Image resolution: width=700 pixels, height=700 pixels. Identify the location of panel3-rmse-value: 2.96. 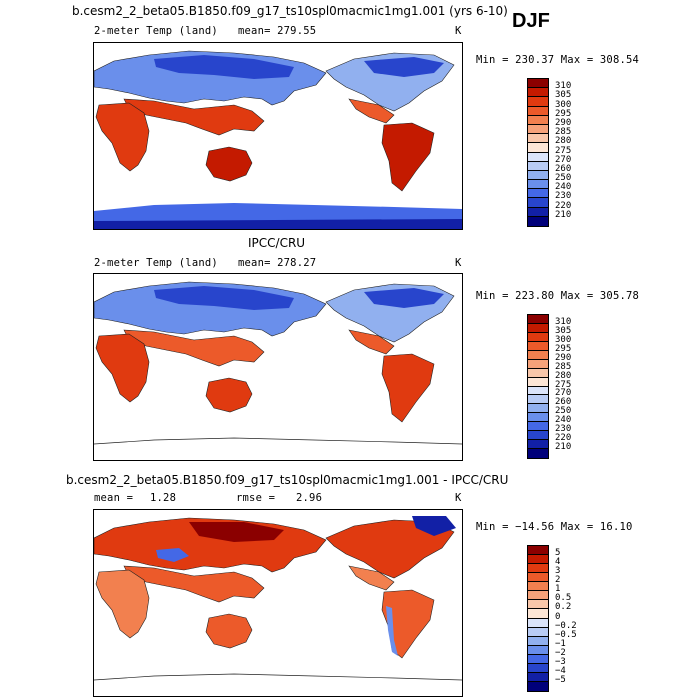
(309, 498).